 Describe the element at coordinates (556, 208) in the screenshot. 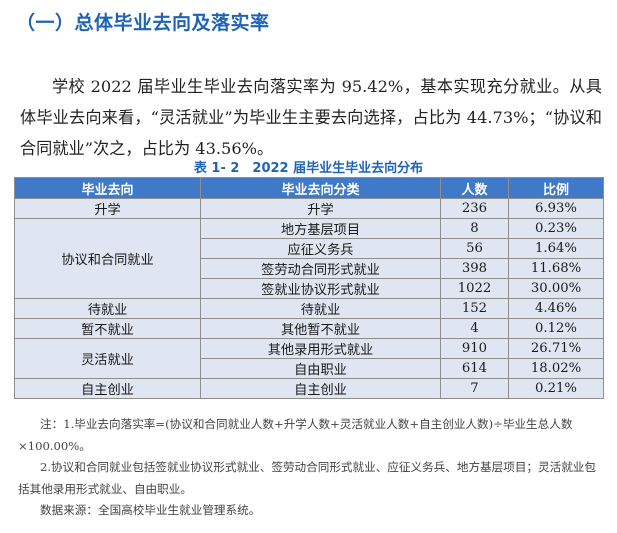

I see `ratio-cell: 6.93%` at that location.